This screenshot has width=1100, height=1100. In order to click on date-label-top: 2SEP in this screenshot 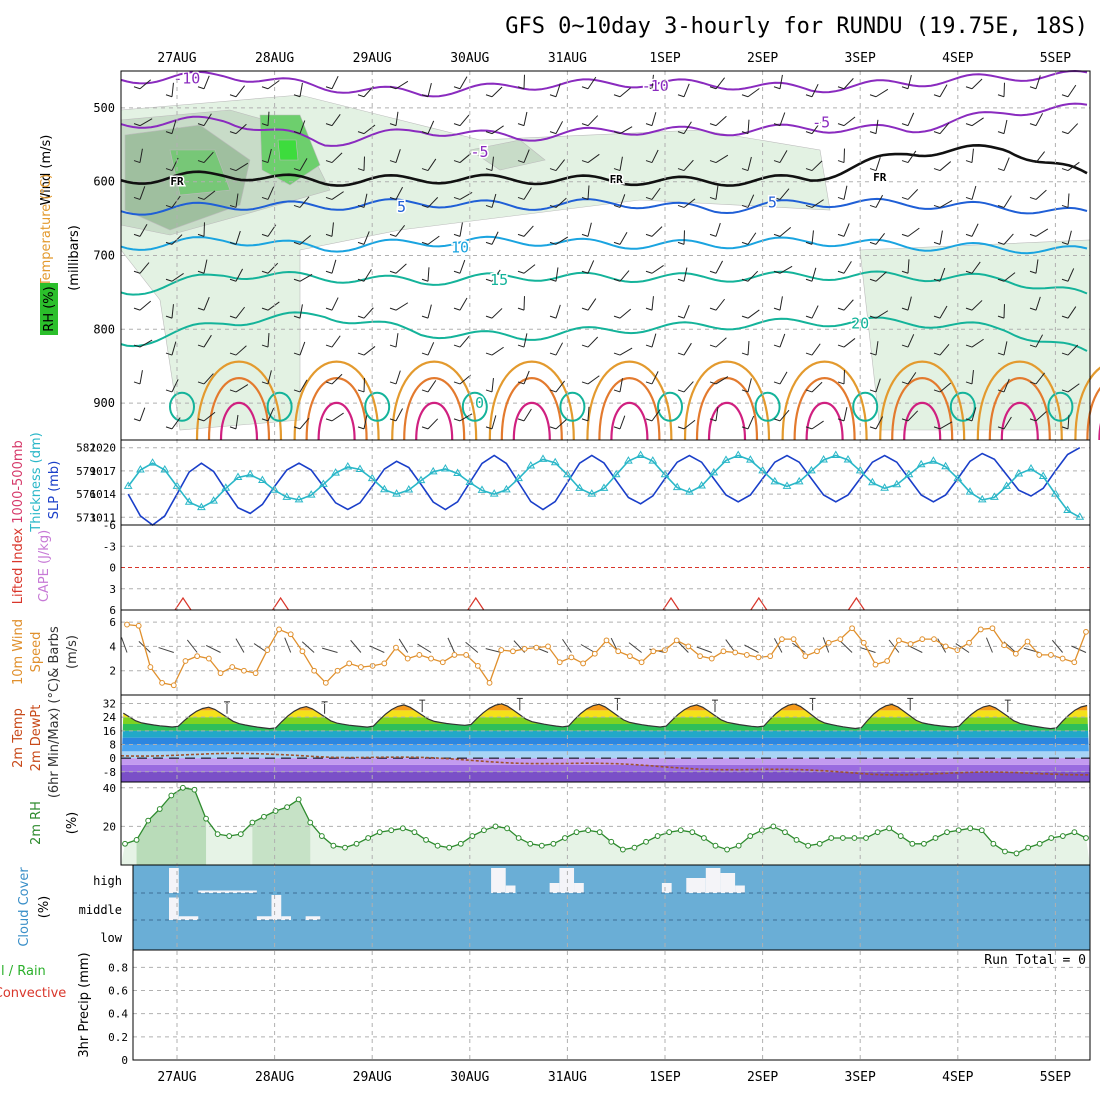, I will do `click(762, 58)`.